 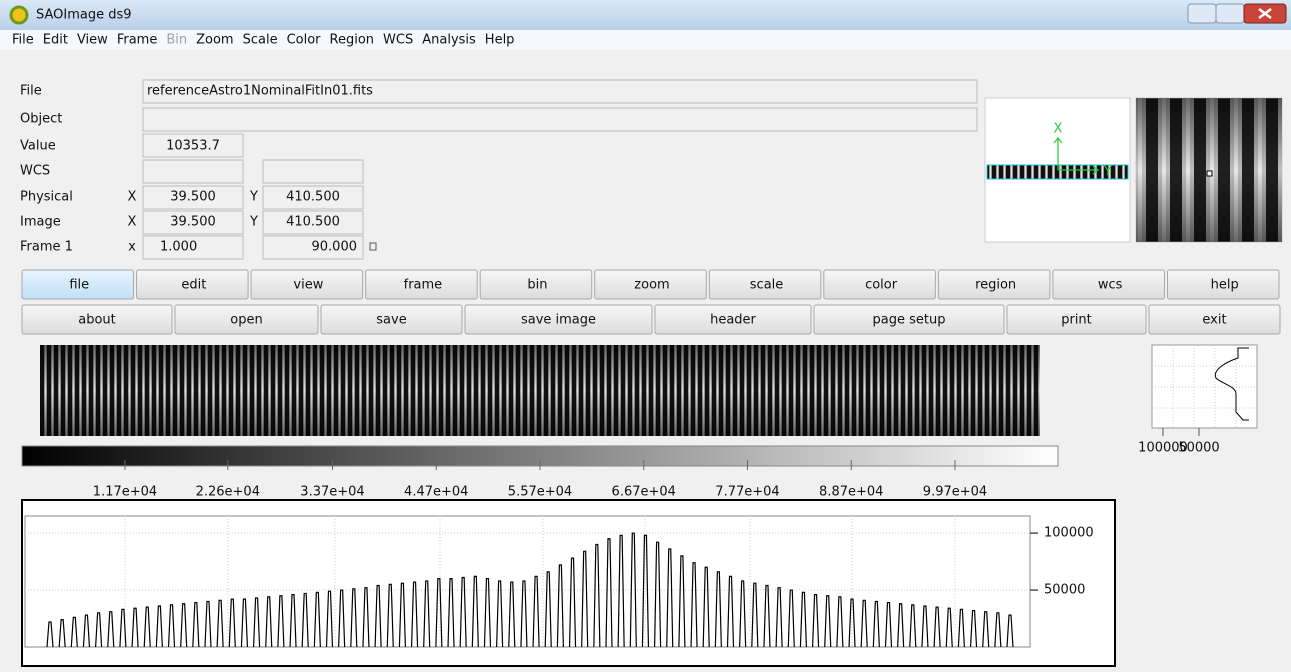 What do you see at coordinates (1202, 13) in the screenshot?
I see `minimize-button` at bounding box center [1202, 13].